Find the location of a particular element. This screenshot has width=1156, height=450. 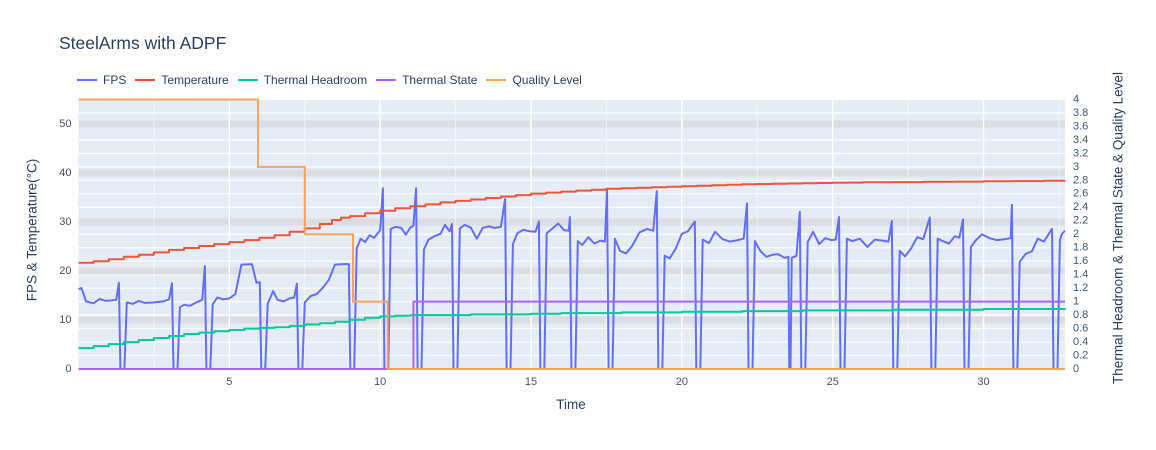

chart-title: SteelArms with ADPF is located at coordinates (143, 43).